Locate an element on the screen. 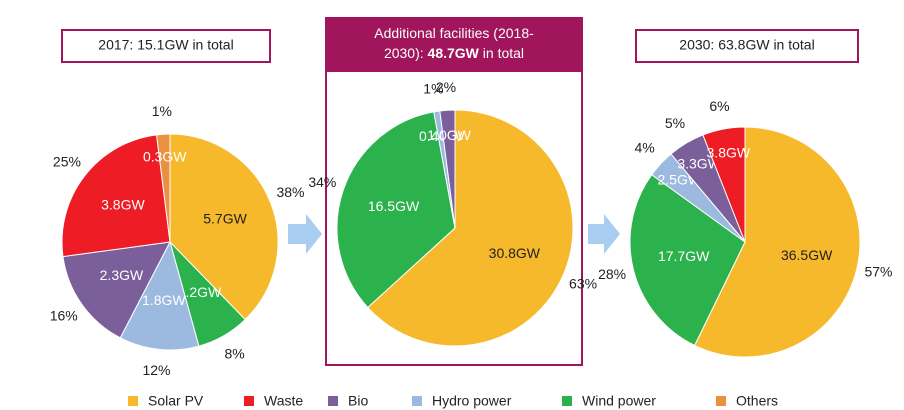  value-label: 1.8GW is located at coordinates (164, 300).